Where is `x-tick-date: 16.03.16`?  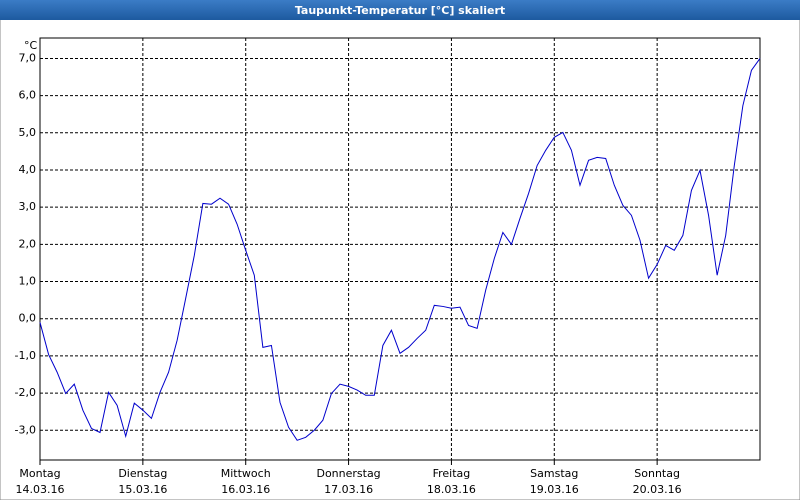 x-tick-date: 16.03.16 is located at coordinates (245, 489).